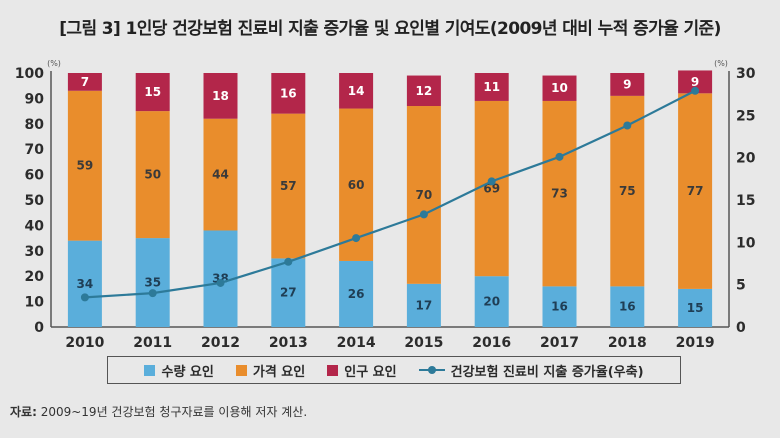 The height and width of the screenshot is (438, 780). Describe the element at coordinates (288, 186) in the screenshot. I see `bar-value-label: 57` at that location.